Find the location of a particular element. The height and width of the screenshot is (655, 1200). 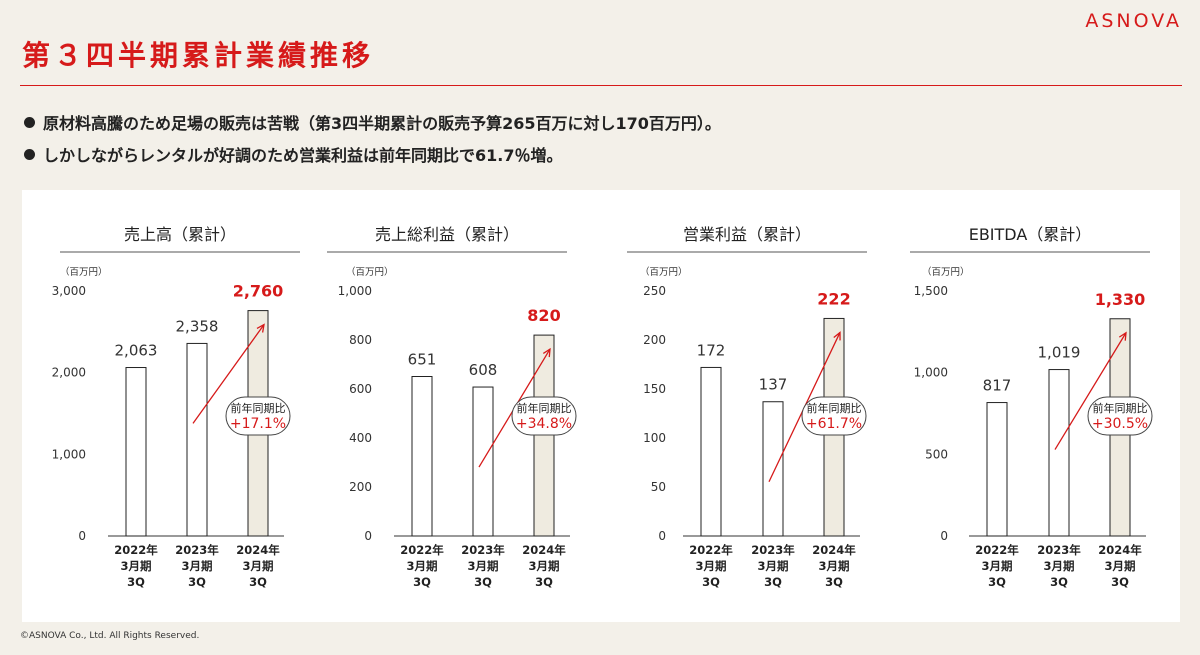

y-tick-label: 250 is located at coordinates (654, 291).